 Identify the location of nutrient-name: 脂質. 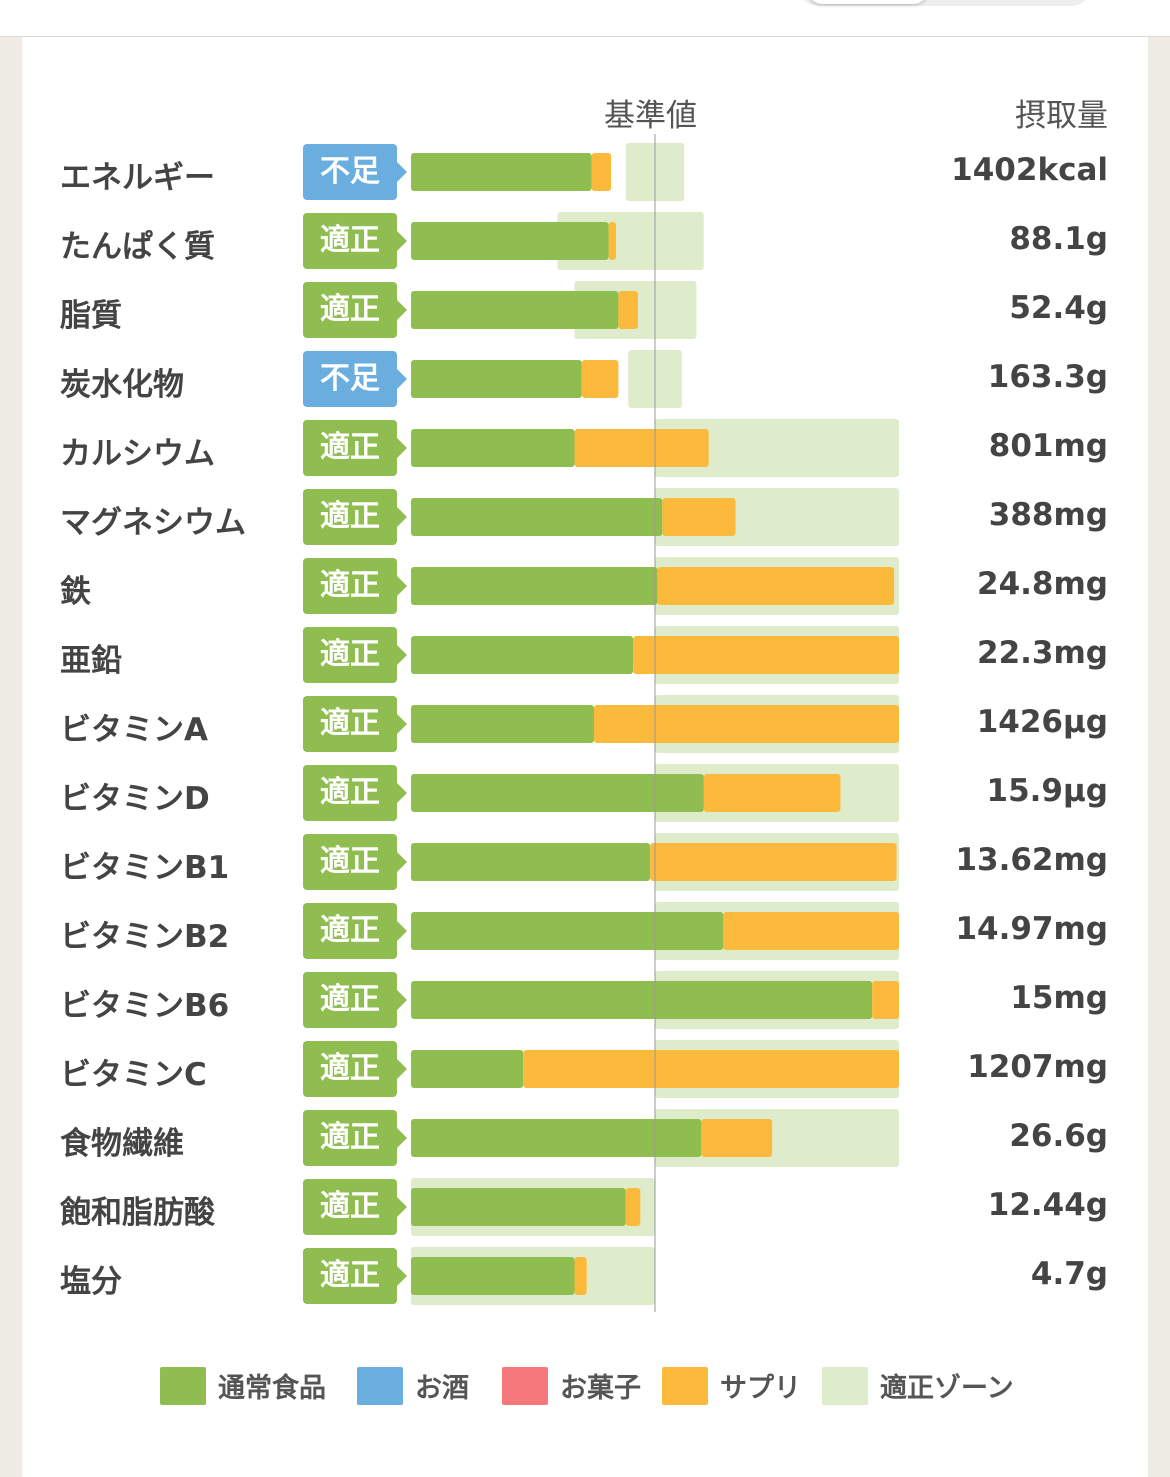
(91, 316).